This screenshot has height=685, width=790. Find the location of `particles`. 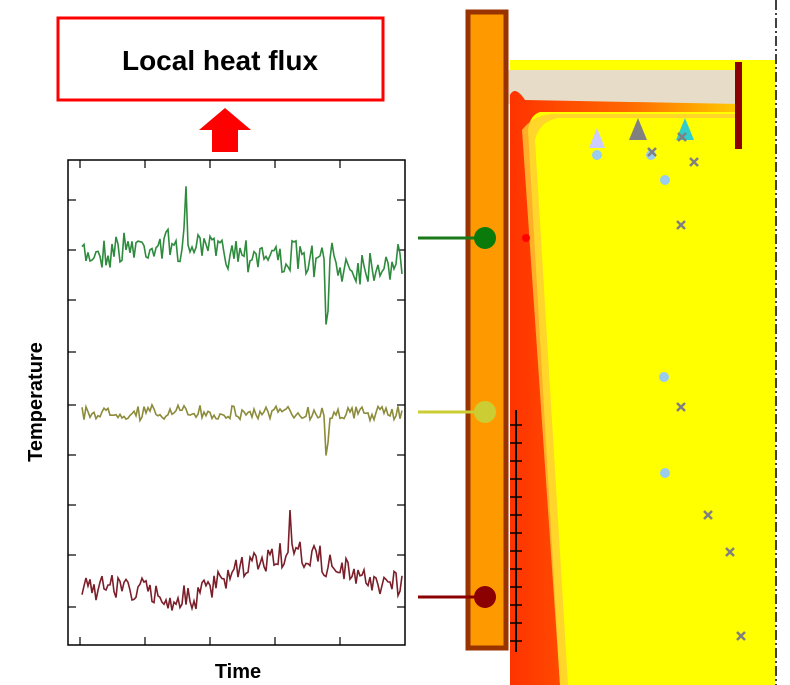

particles is located at coordinates (631, 314).